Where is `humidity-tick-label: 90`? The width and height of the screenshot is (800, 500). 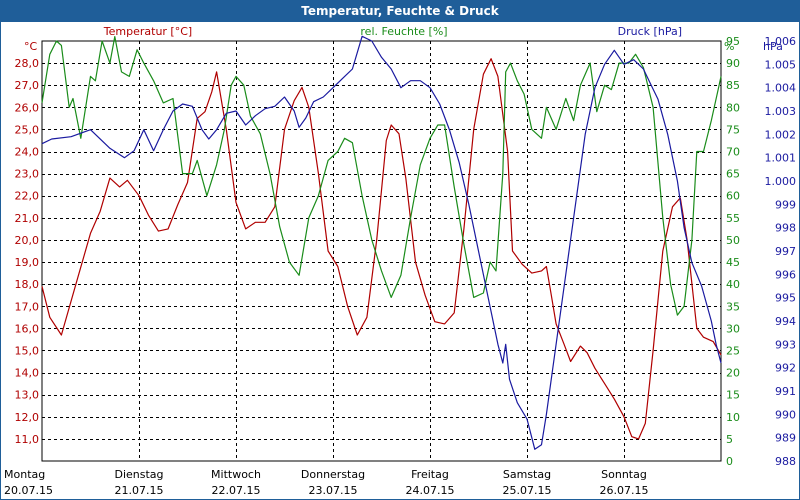 humidity-tick-label: 90 is located at coordinates (733, 63).